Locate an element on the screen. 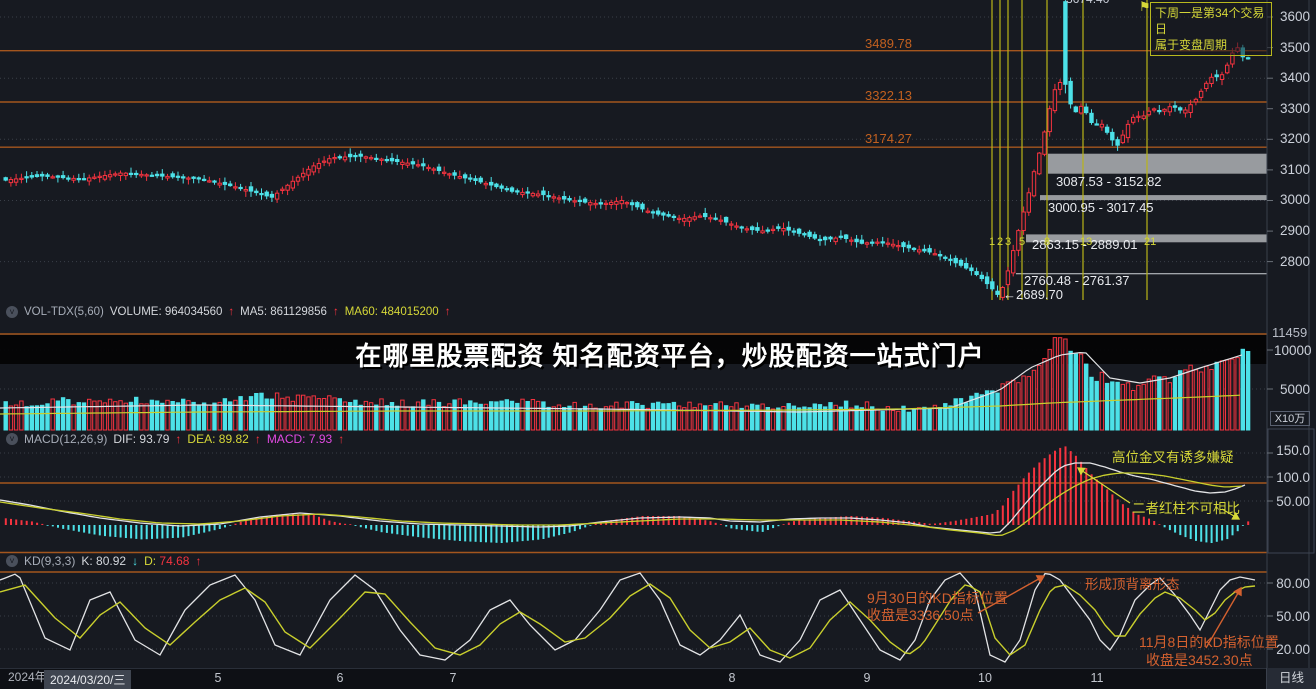  price-tick-label: 3500 is located at coordinates (1294, 47).